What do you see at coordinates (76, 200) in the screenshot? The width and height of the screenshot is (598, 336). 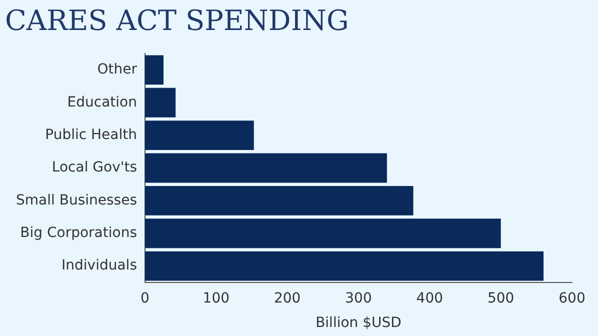 I see `y-tick-label: Small Businesses` at bounding box center [76, 200].